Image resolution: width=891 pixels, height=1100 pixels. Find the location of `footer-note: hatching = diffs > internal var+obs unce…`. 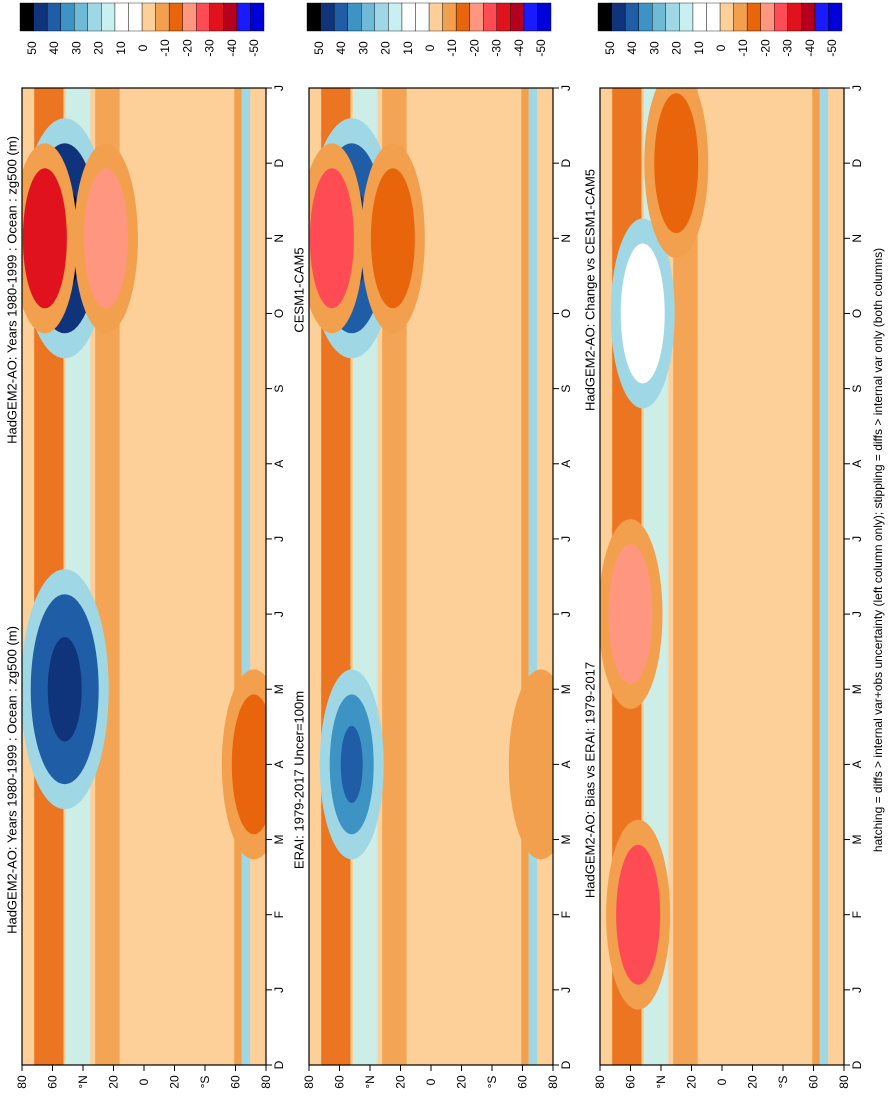

footer-note: hatching = diffs > internal var+obs unce… is located at coordinates (878, 550).